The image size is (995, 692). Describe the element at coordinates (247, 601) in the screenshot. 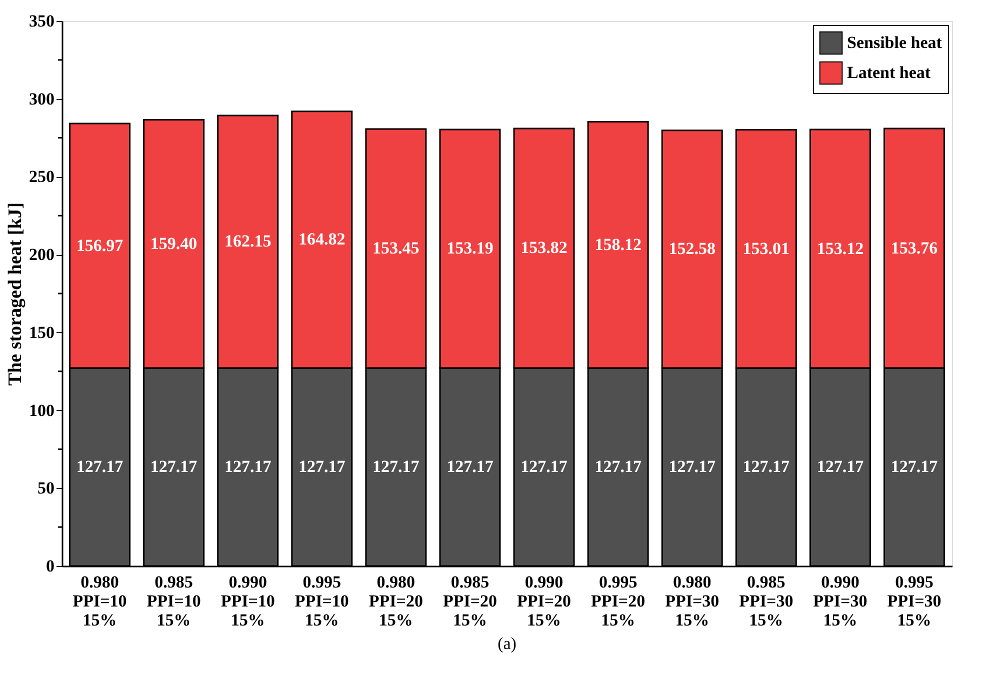

I see `x-tick-label: 0.990 PPI=10 15%` at that location.